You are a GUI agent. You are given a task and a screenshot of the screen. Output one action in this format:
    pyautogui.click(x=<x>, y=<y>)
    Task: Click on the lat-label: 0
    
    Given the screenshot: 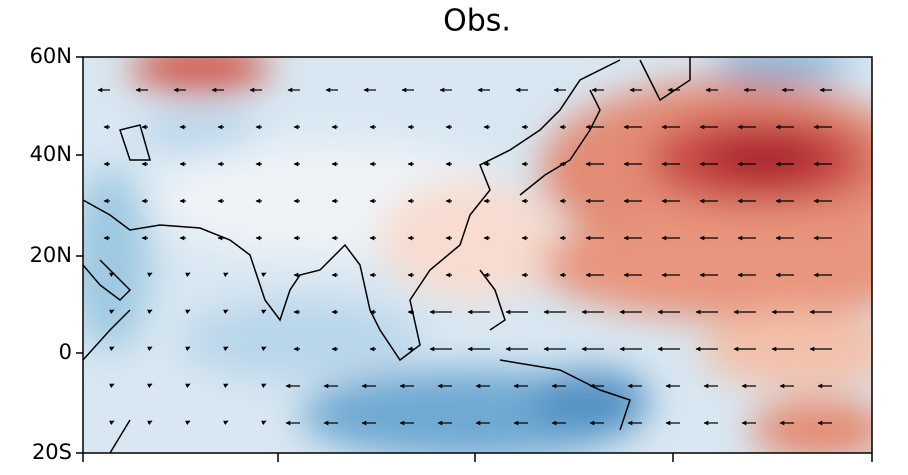 What is the action you would take?
    pyautogui.click(x=65, y=352)
    